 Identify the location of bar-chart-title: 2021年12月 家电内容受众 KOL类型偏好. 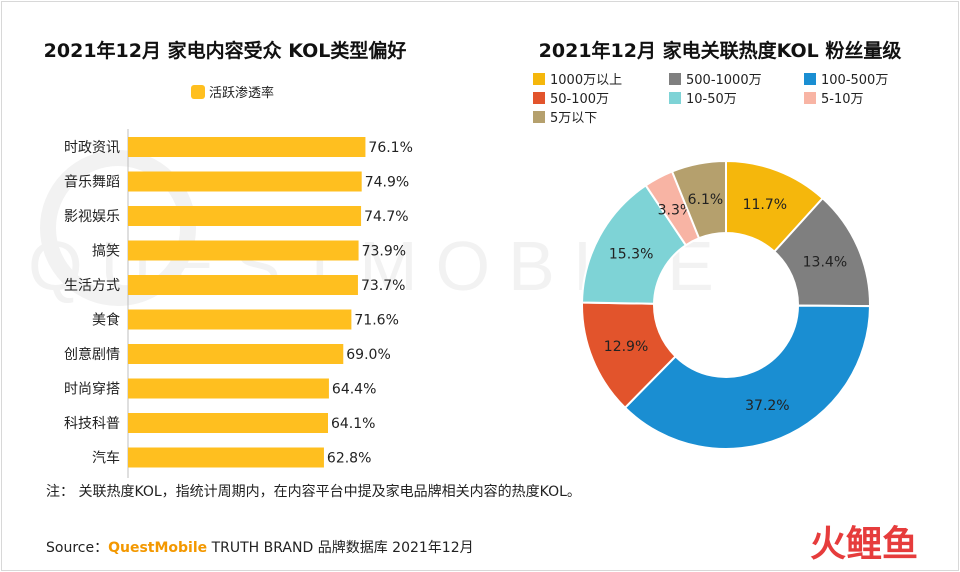
(225, 50).